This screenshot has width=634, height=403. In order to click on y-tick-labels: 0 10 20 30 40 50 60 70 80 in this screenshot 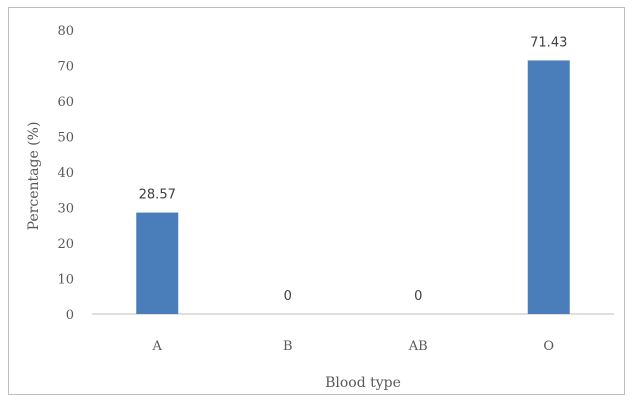, I will do `click(65, 173)`.